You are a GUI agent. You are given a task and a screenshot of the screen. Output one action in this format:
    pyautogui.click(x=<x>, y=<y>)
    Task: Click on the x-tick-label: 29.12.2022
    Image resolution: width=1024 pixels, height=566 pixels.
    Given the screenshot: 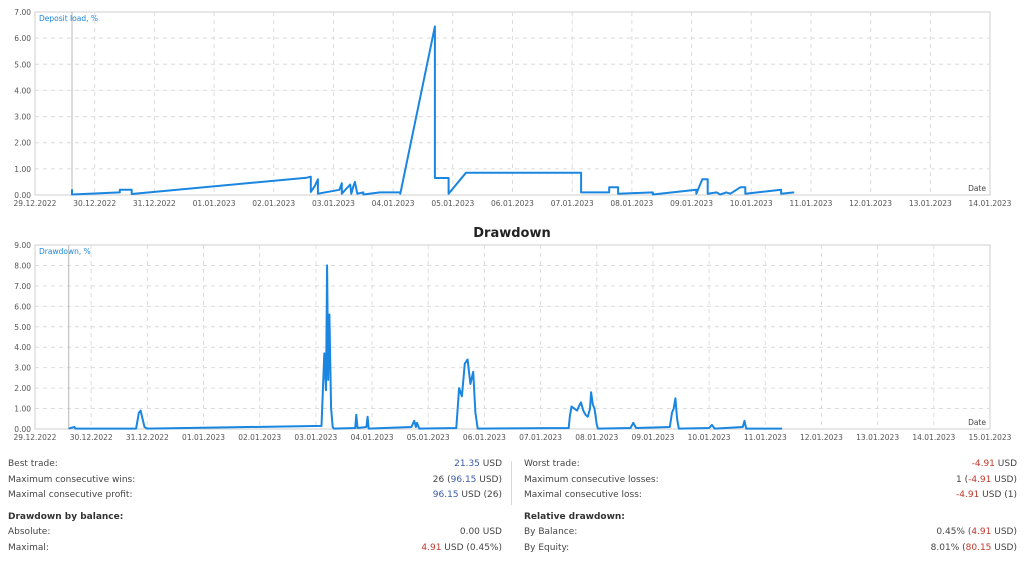 What is the action you would take?
    pyautogui.click(x=35, y=437)
    